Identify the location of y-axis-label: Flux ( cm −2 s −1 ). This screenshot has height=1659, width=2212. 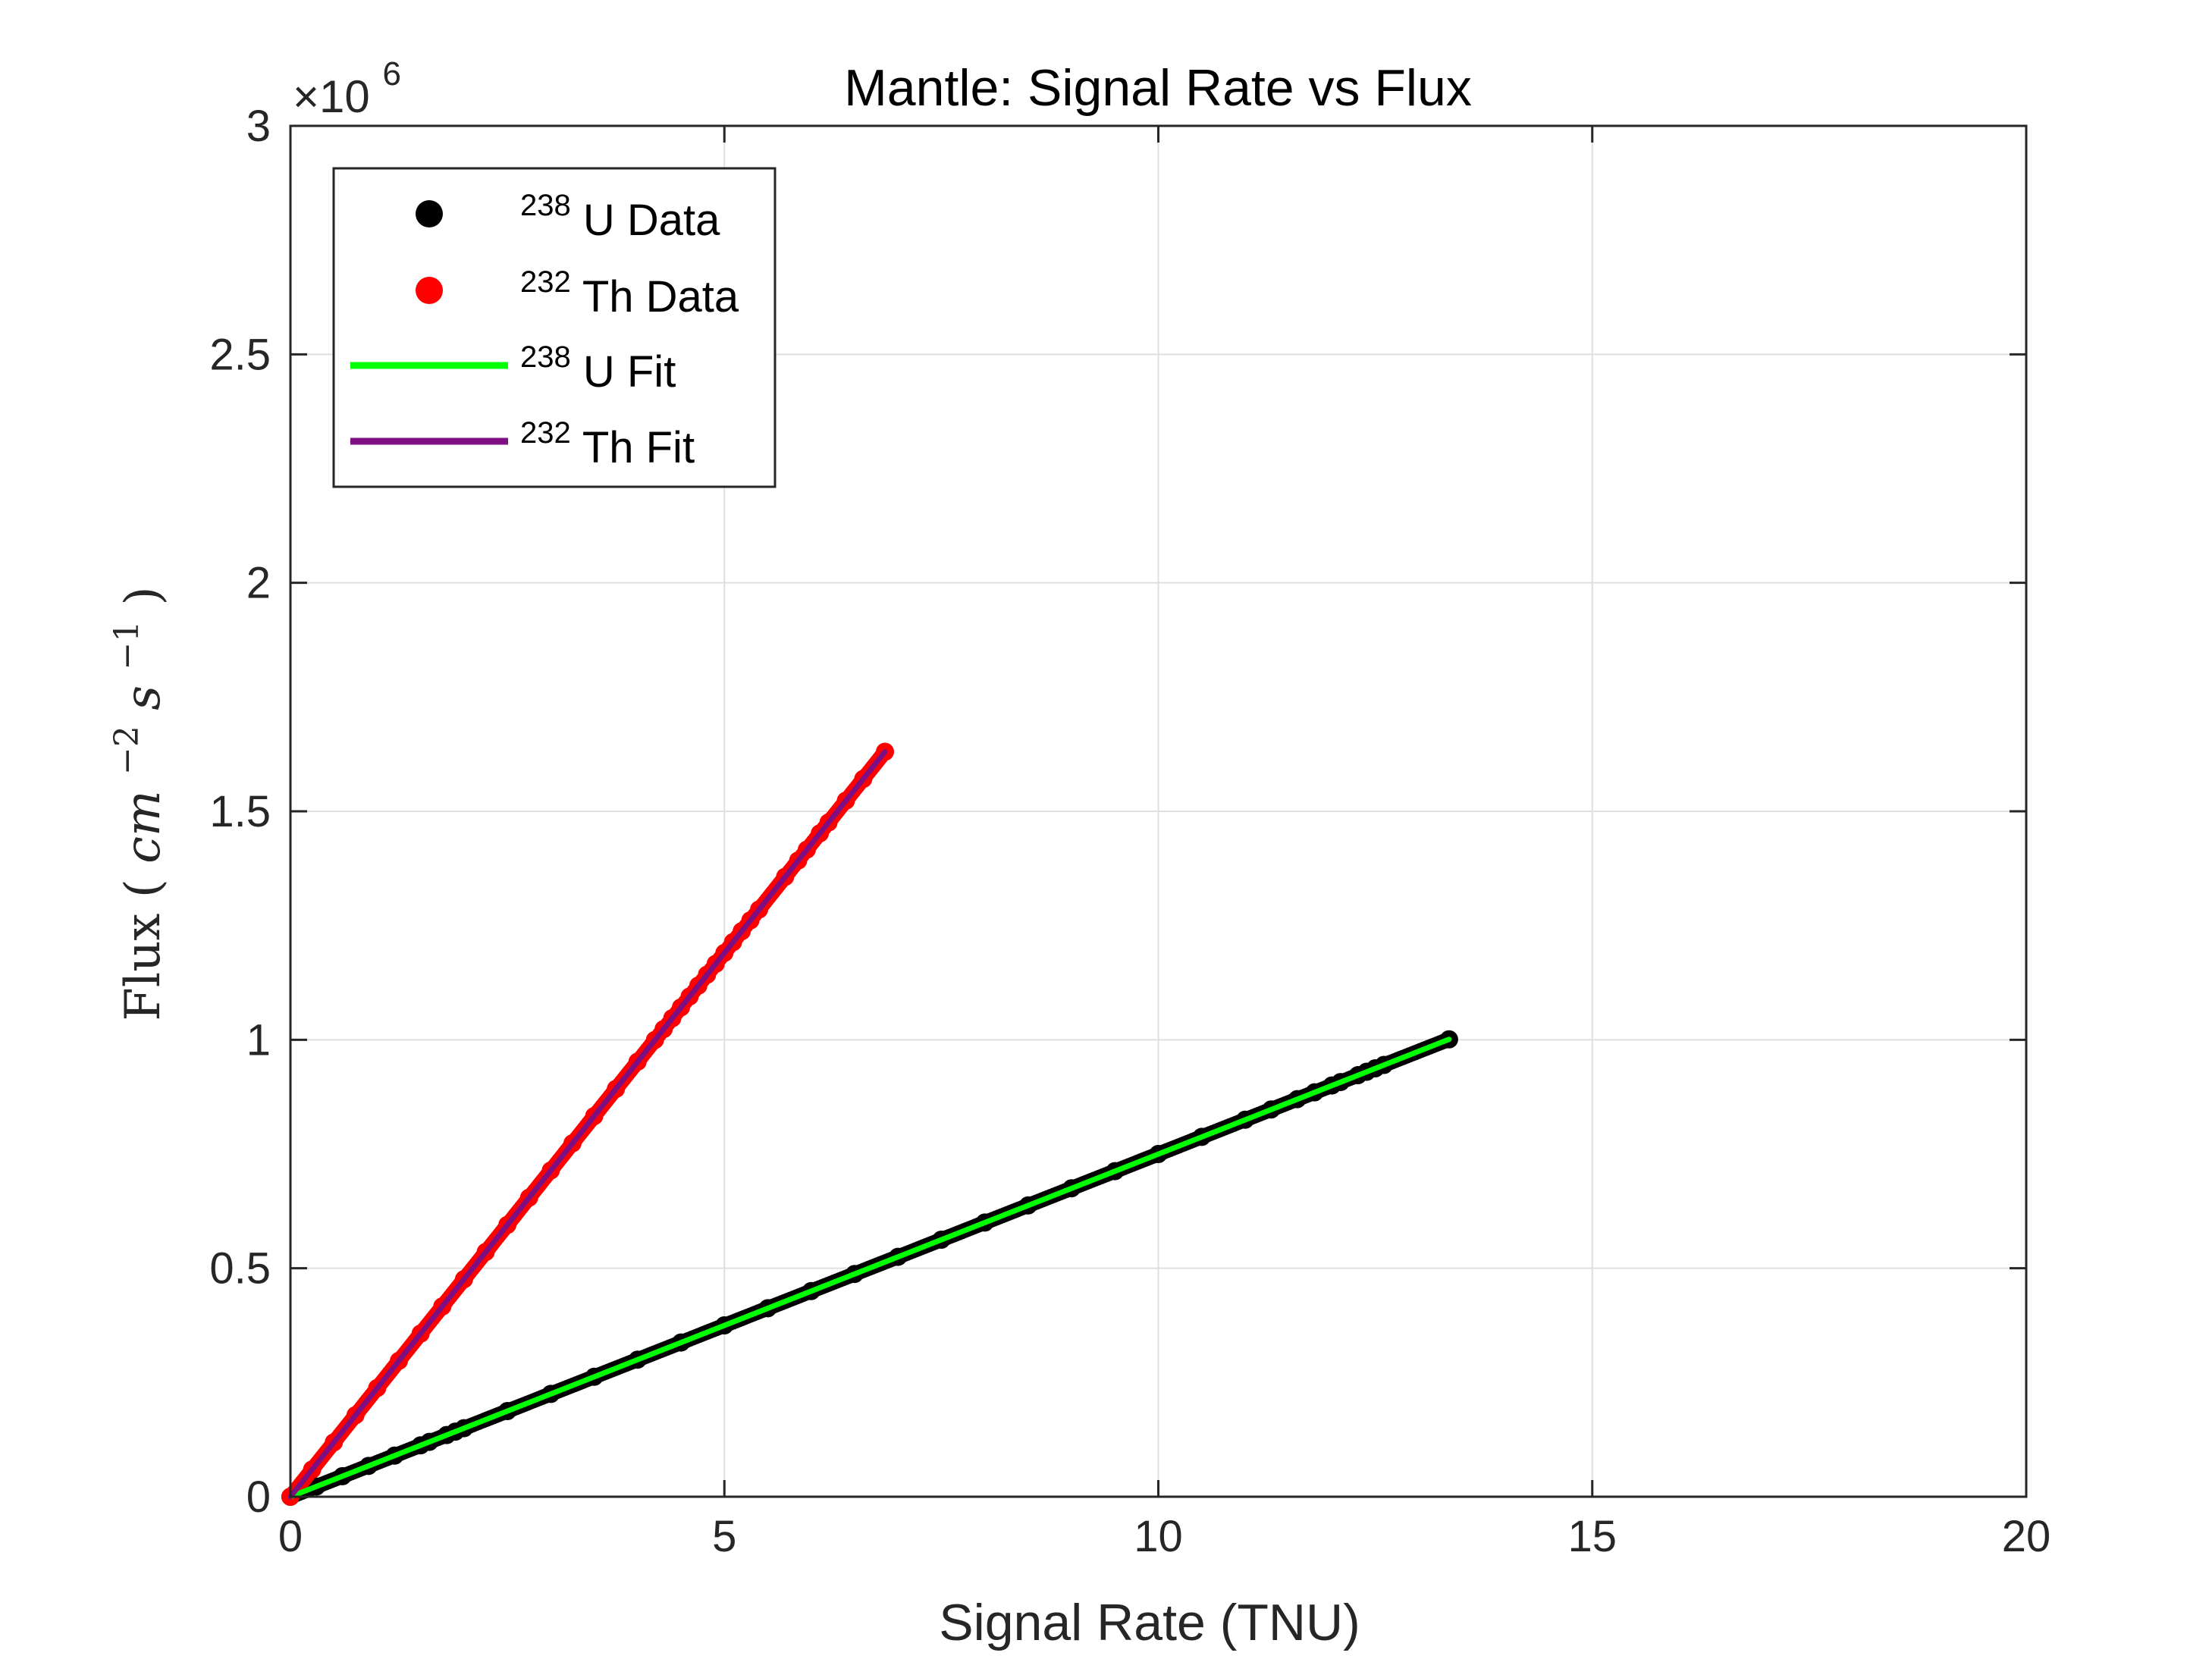
(132, 803).